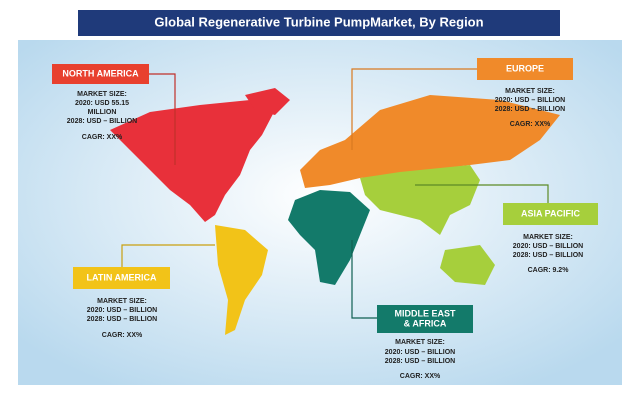 This screenshot has width=639, height=409. I want to click on latin-america-shape, so click(241, 280).